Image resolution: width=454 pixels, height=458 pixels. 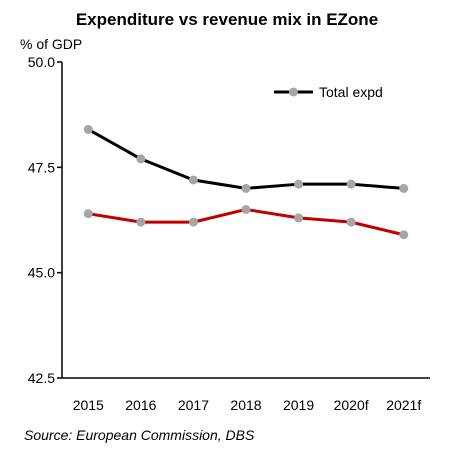 What do you see at coordinates (403, 405) in the screenshot?
I see `x-tick-label-6: 2021f` at bounding box center [403, 405].